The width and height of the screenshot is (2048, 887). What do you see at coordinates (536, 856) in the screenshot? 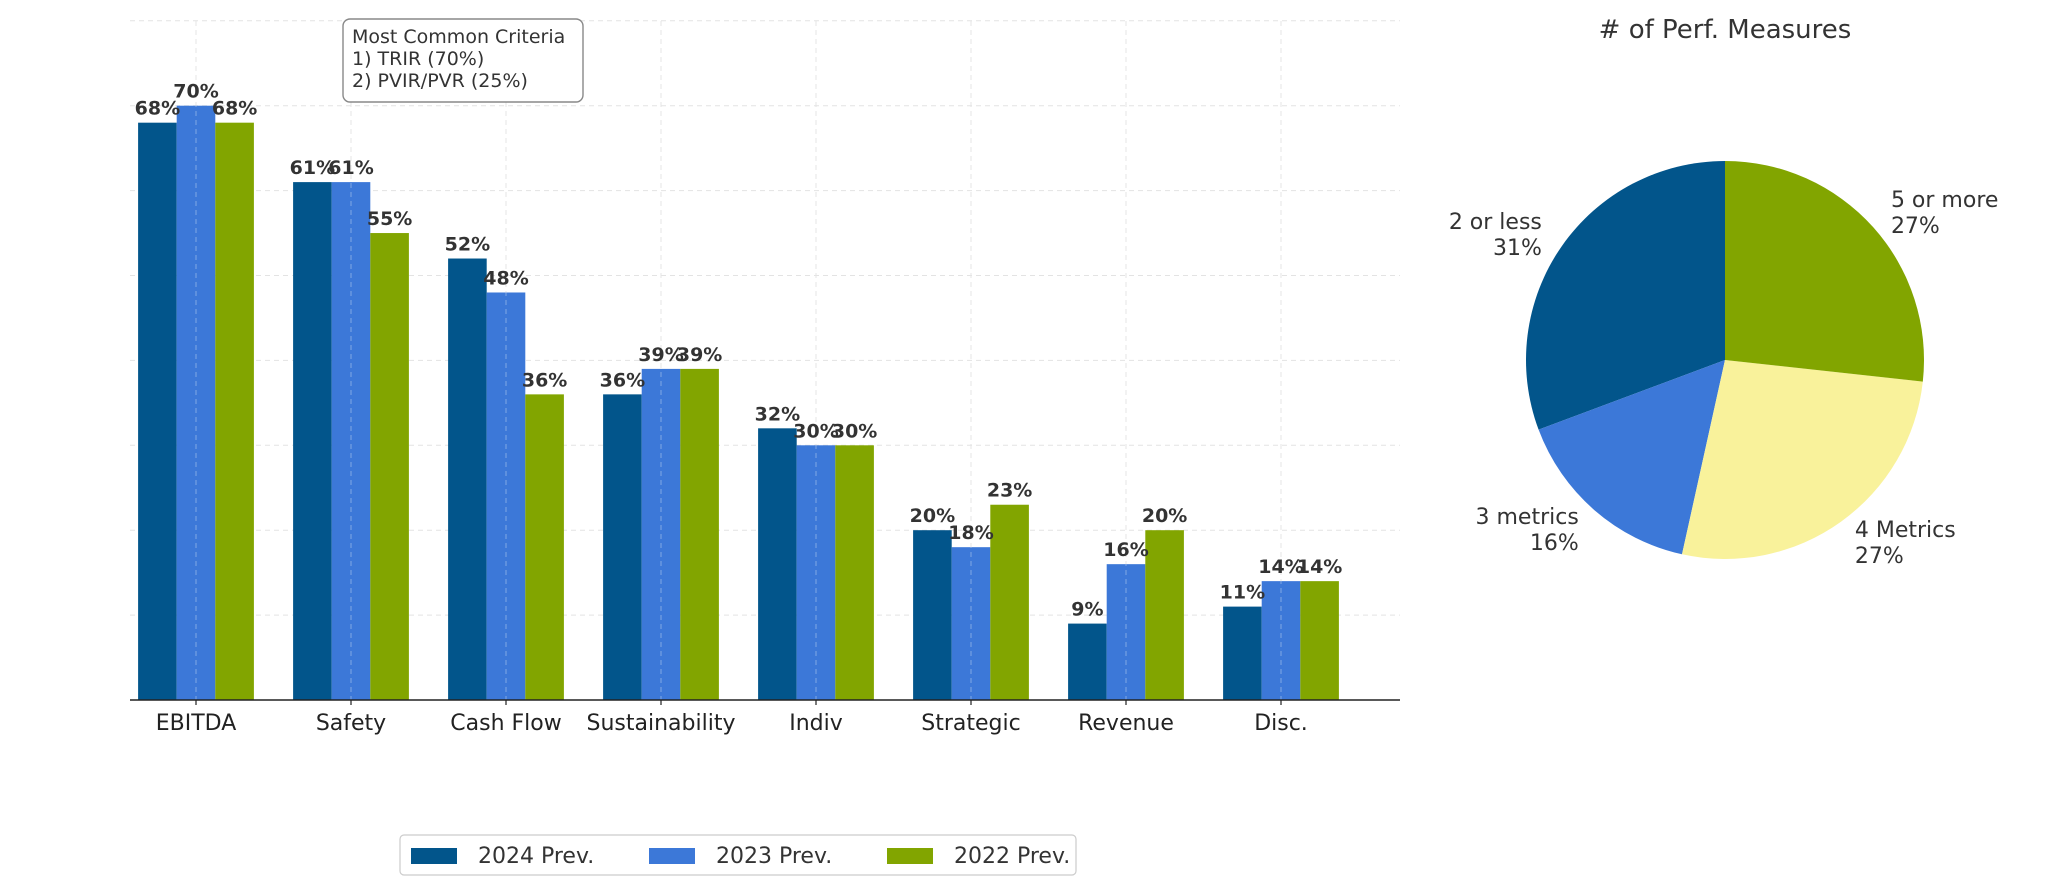
I see `legend-label: 2024 Prev.` at bounding box center [536, 856].